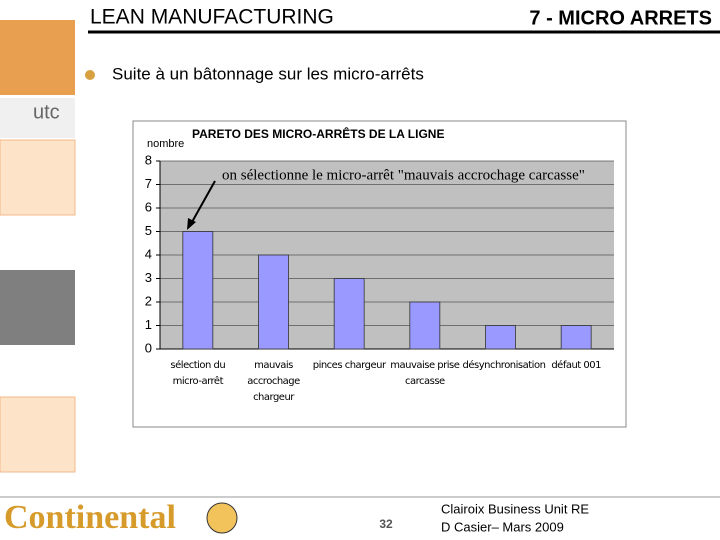 The width and height of the screenshot is (720, 540). Describe the element at coordinates (222, 518) in the screenshot. I see `logo-emblem` at that location.